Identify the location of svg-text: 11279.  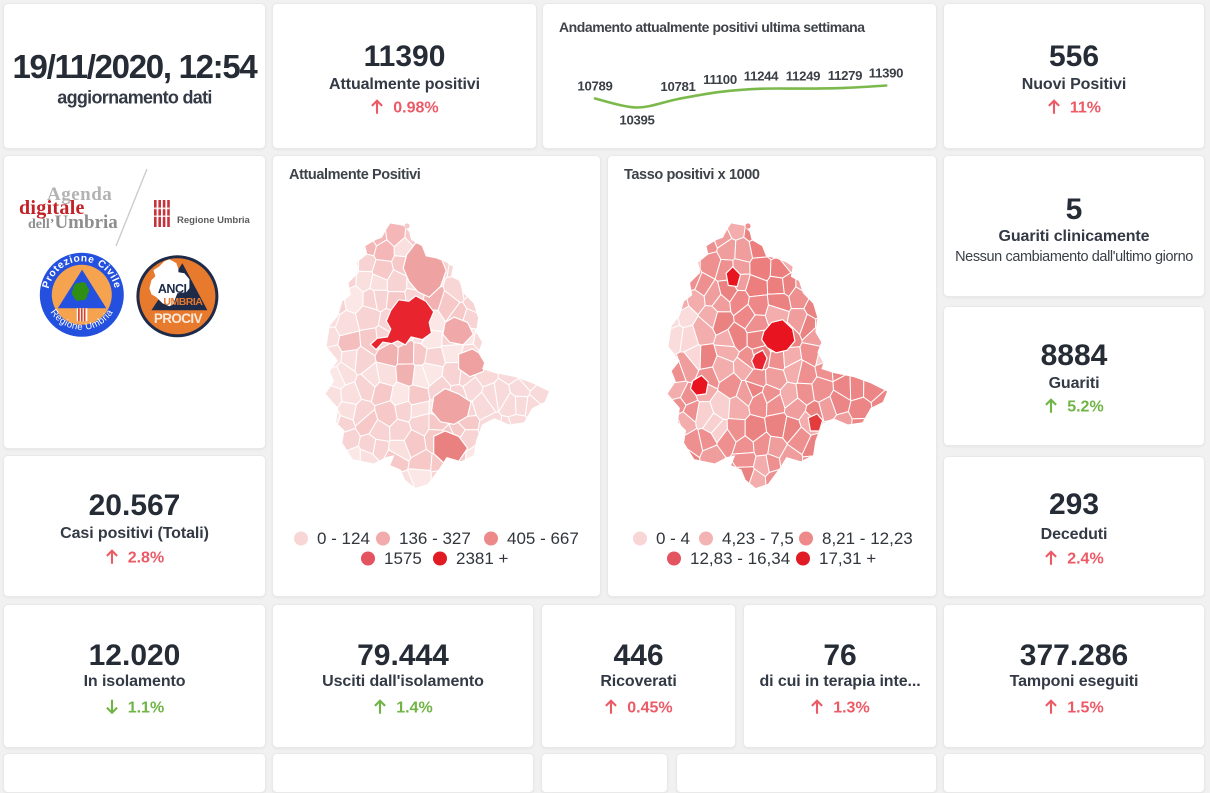
(845, 75).